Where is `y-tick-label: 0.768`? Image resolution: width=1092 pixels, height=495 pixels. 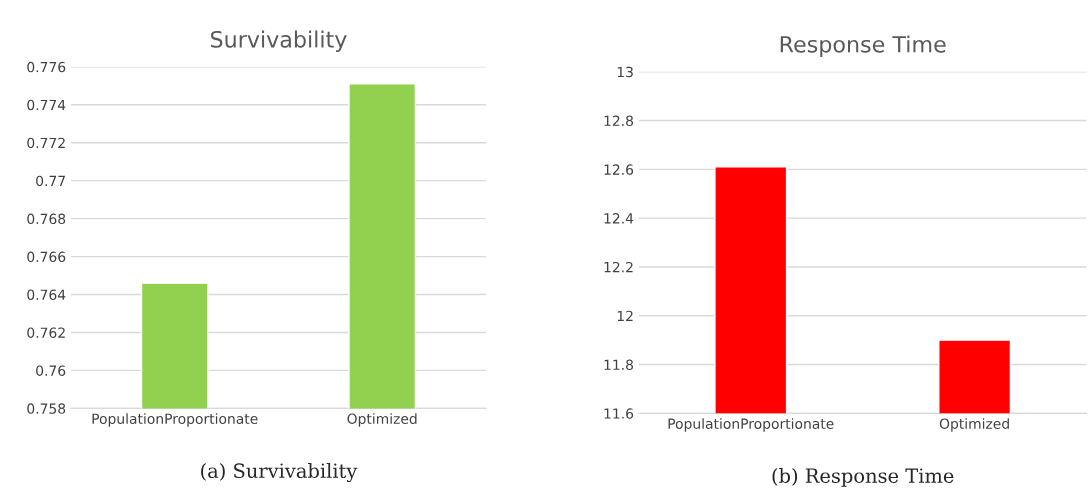
y-tick-label: 0.768 is located at coordinates (46, 219).